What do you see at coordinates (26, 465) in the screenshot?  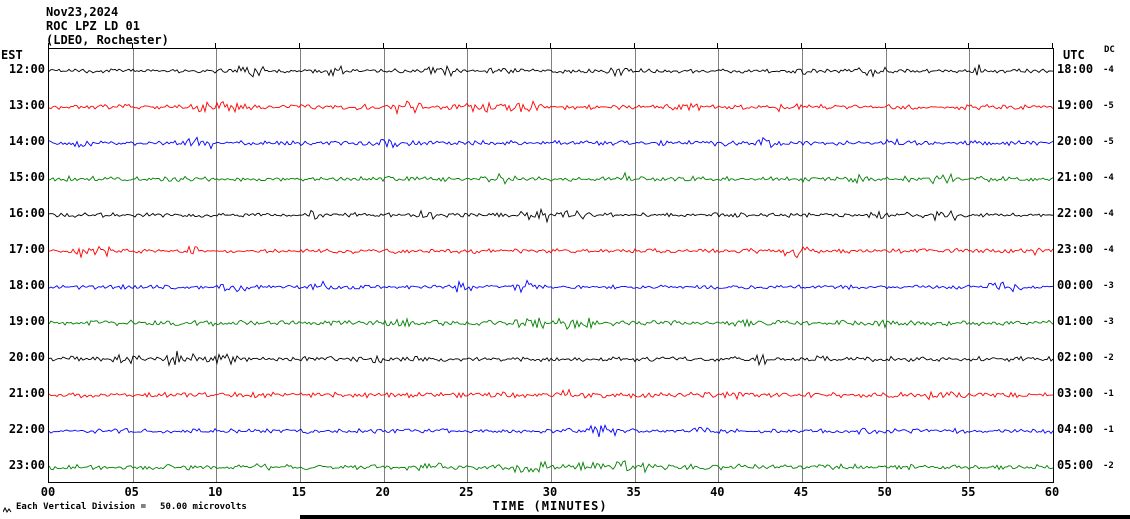 I see `est-time-label: 23:00` at bounding box center [26, 465].